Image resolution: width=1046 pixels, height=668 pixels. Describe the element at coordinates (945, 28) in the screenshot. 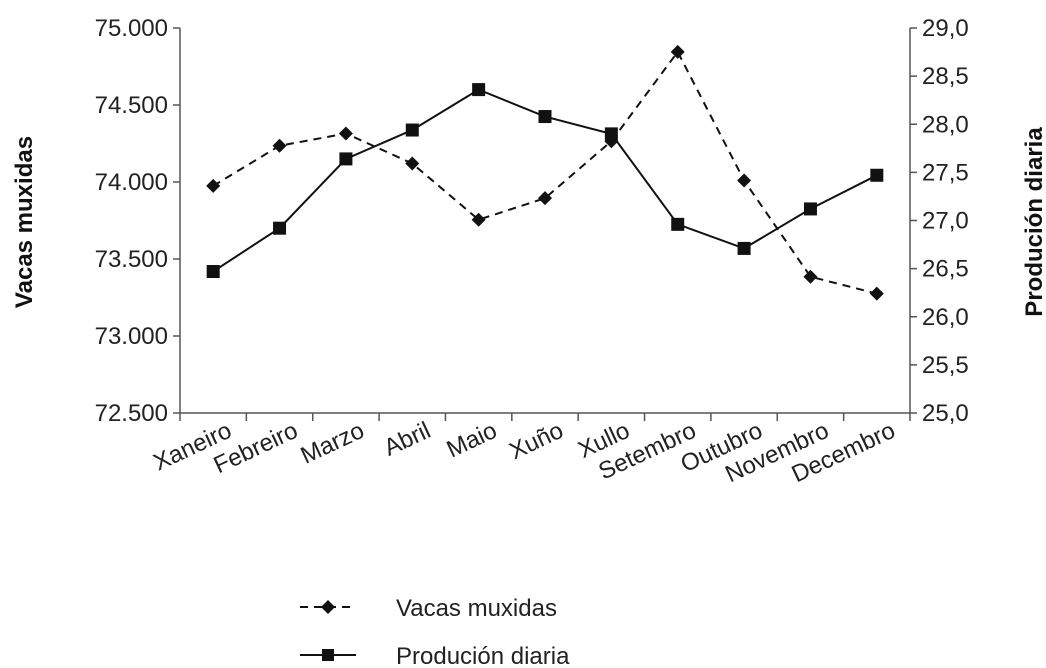

I see `right-tick-label: 29,0` at that location.